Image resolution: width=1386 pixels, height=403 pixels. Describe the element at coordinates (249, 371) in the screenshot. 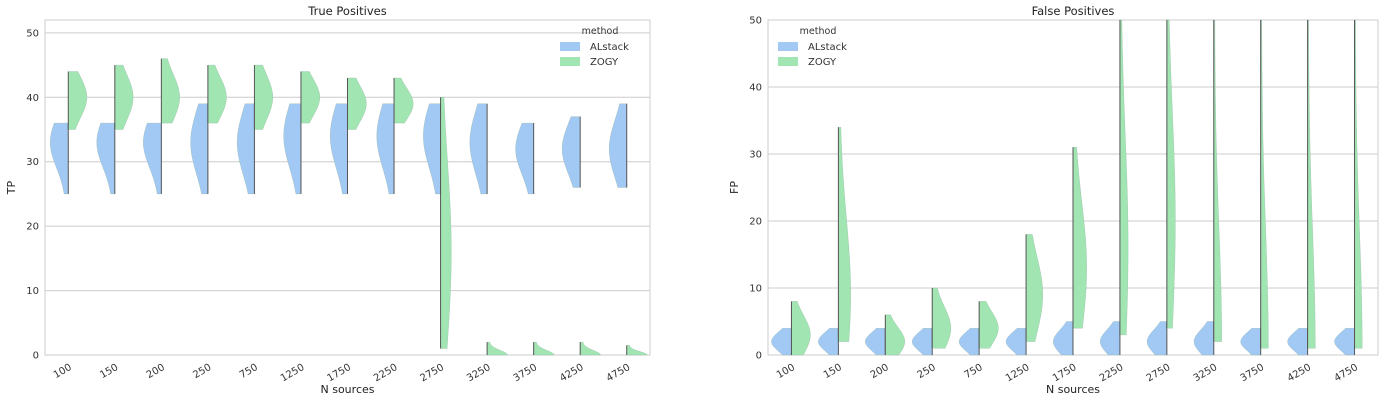

I see `x-tick-label: 750` at that location.